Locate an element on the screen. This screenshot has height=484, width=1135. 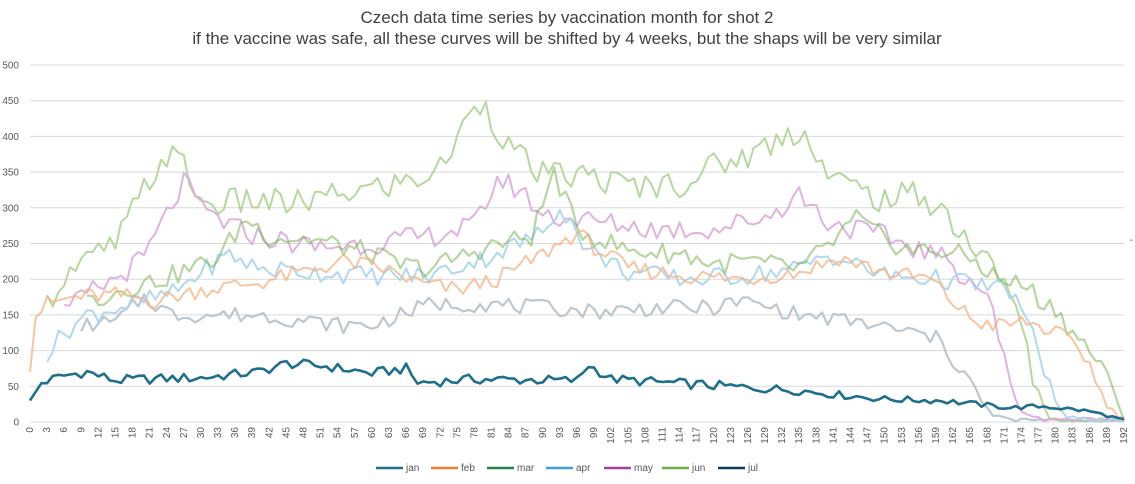
x-tick-label: 45 is located at coordinates (286, 433).